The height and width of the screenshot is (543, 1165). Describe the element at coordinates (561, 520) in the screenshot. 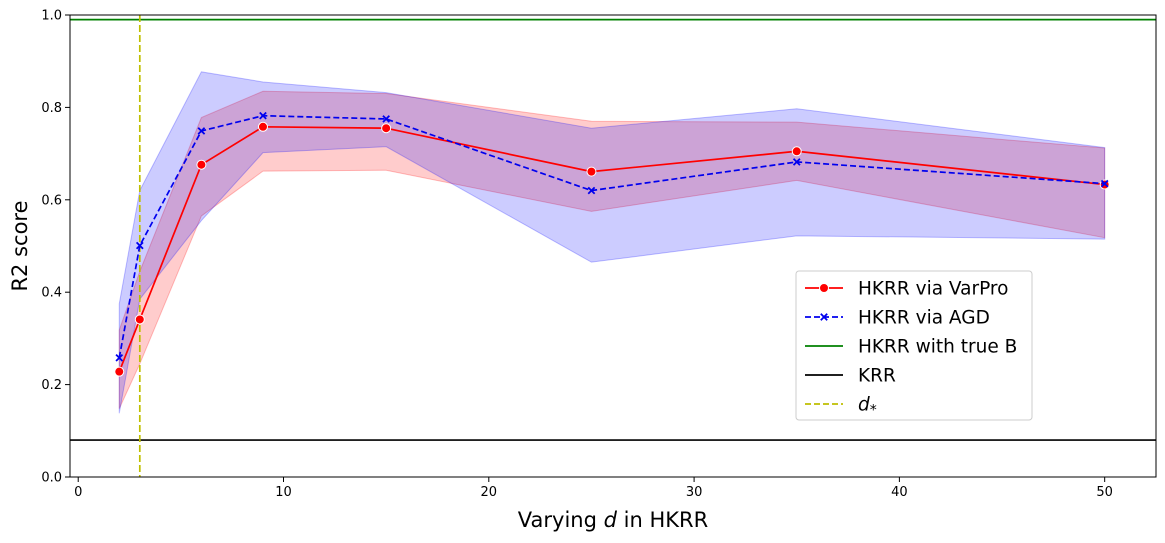

I see `x-axis-label-prefix: Varying` at that location.